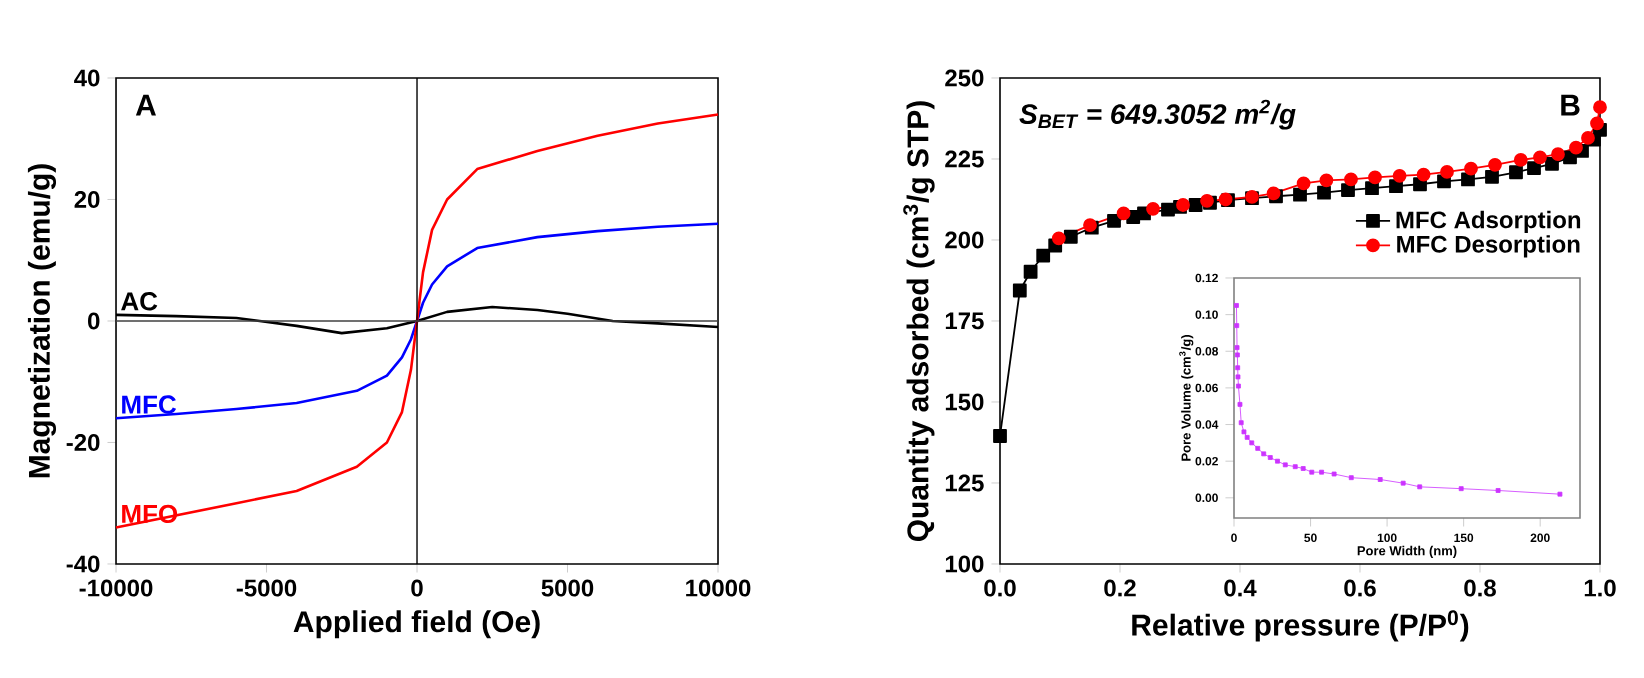 The image size is (1644, 678). I want to click on x-tick-label: 1.0, so click(1600, 588).